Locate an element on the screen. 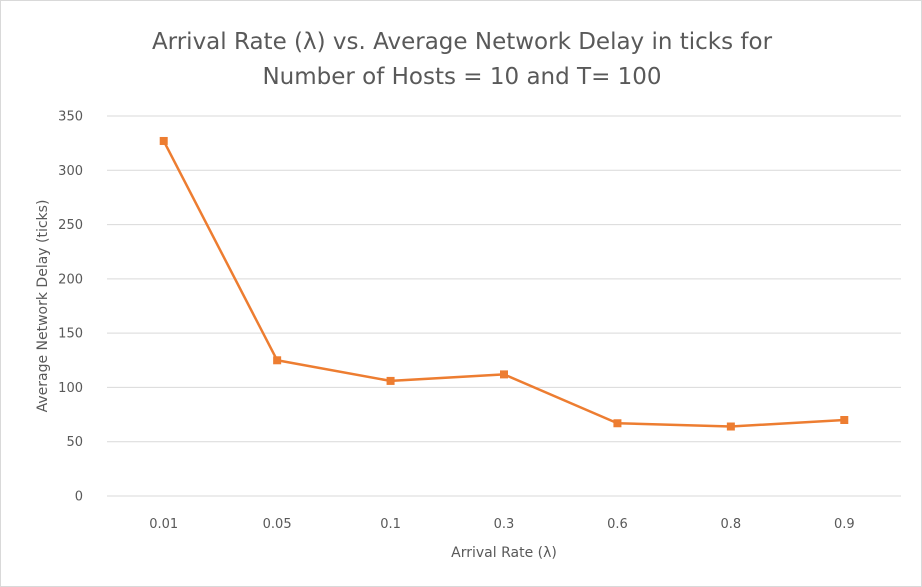 This screenshot has height=587, width=922. x-axis-title: Arrival Rate (λ) is located at coordinates (504, 553).